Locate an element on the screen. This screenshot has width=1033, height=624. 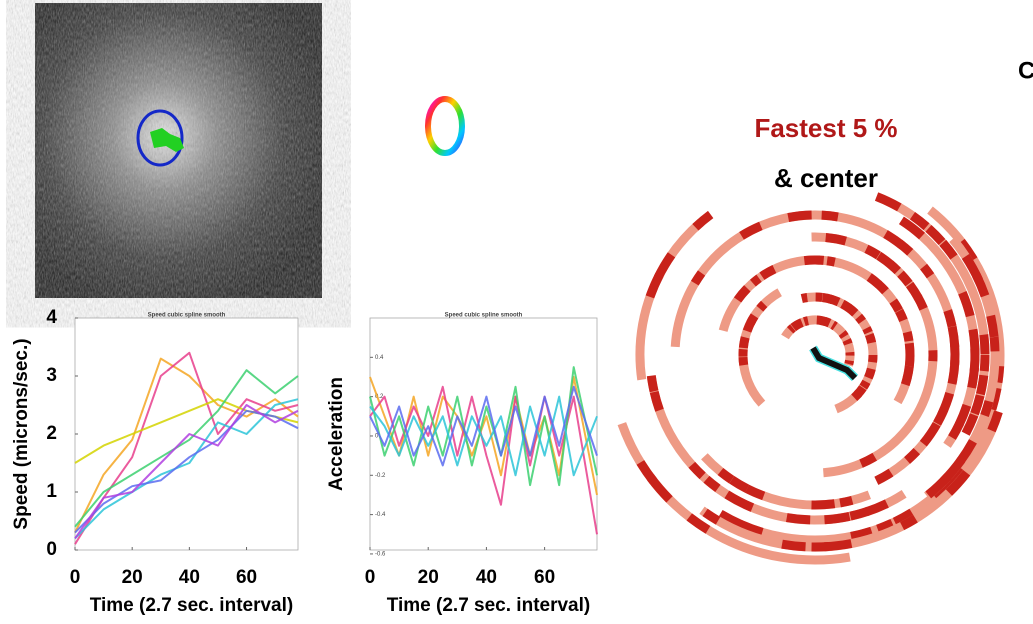
cell-outline is located at coordinates (160, 138).